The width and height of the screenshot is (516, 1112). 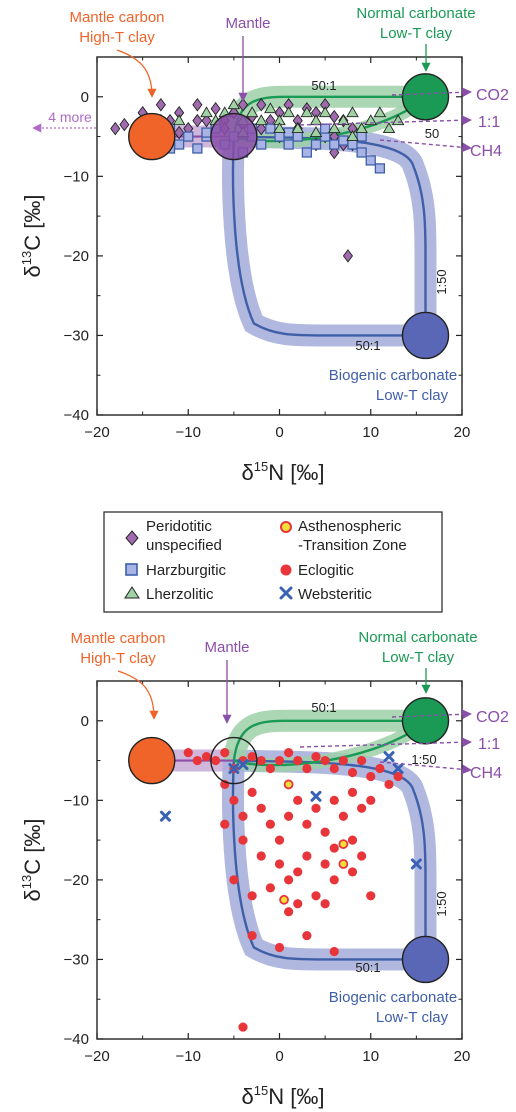 I want to click on top-mantle-carbon-arrow, so click(x=136, y=73).